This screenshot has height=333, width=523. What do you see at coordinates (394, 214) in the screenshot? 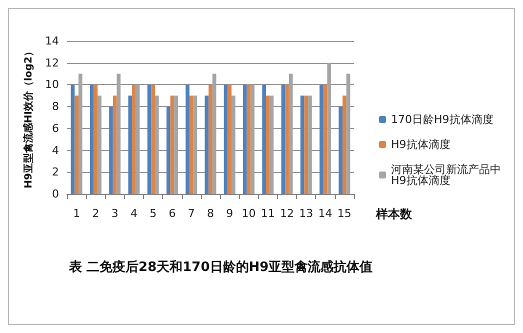
I see `x-axis-title: 样本数` at bounding box center [394, 214].